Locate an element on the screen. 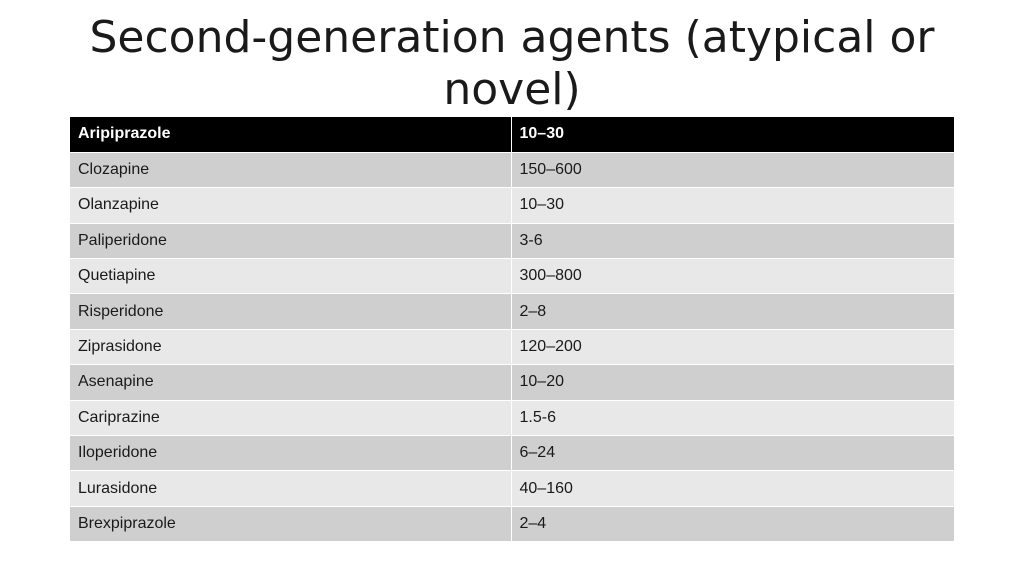  dose-cell: 2–4 is located at coordinates (733, 524).